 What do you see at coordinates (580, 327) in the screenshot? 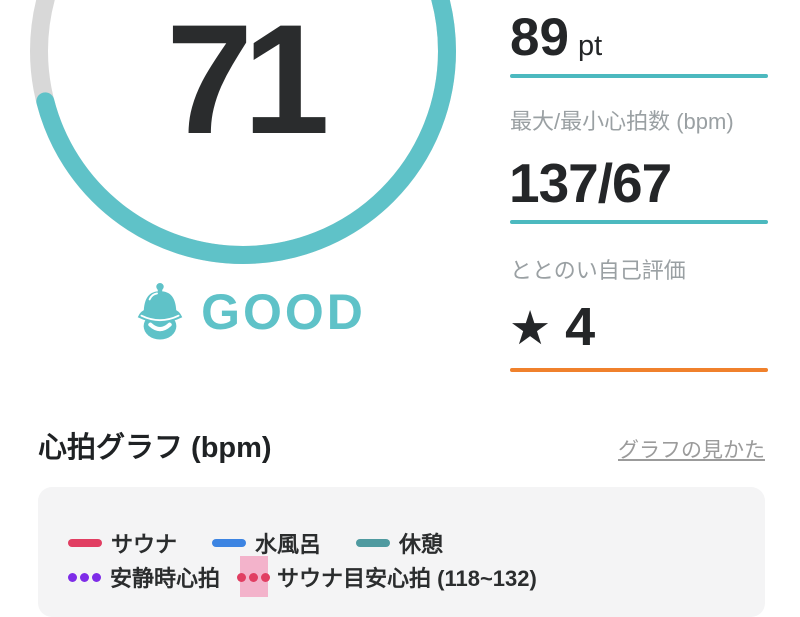
I see `self-rating-number: 4` at bounding box center [580, 327].